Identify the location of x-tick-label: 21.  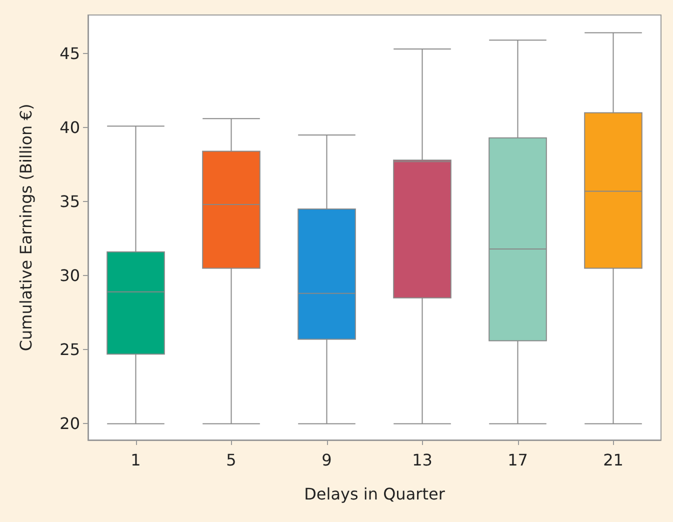
(613, 460).